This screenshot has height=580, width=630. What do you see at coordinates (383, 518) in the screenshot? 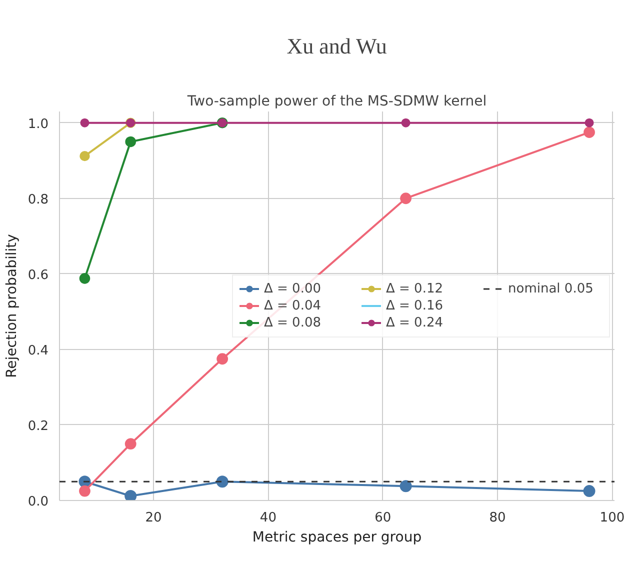
I see `x-tick-label: 60` at bounding box center [383, 518].